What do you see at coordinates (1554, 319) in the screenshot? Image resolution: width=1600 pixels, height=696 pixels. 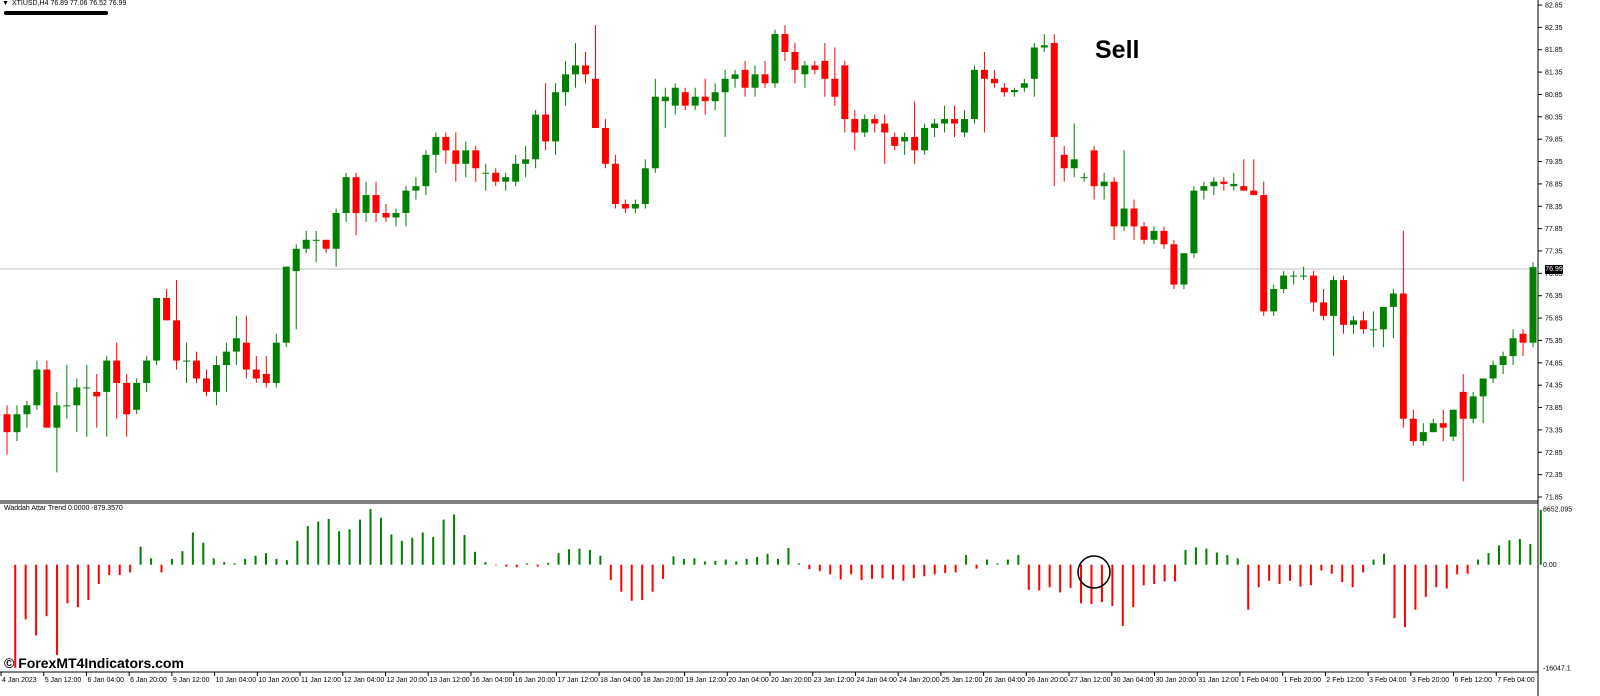 I see `price-tick-label: 75.85` at bounding box center [1554, 319].